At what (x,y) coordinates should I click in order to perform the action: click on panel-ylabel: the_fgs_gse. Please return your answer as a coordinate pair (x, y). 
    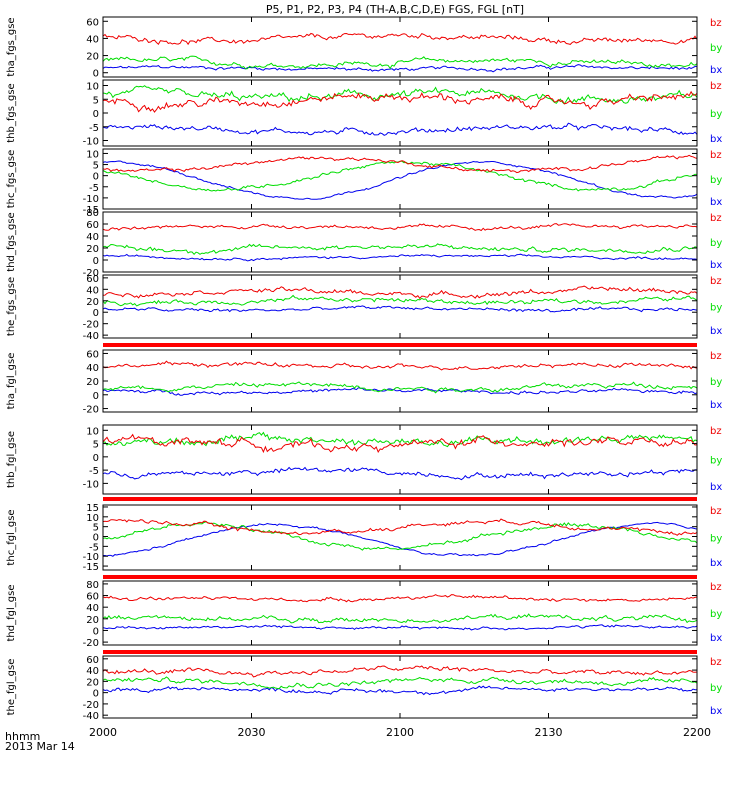
    Looking at the image, I should click on (11, 306).